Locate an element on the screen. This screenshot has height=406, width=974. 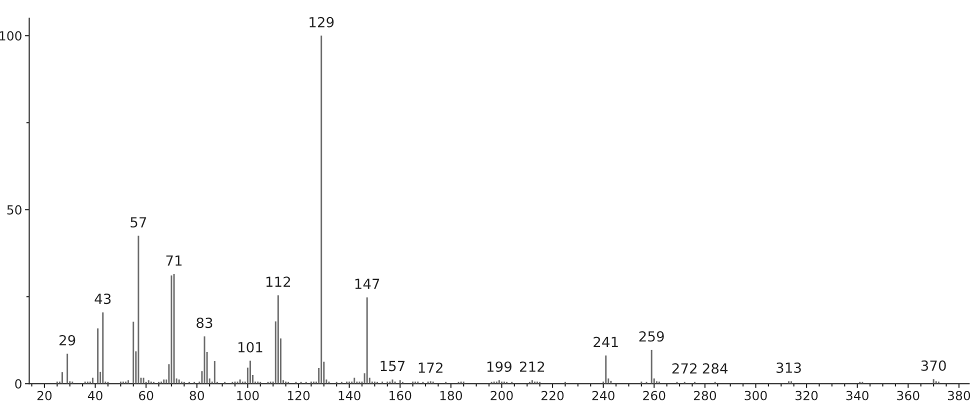
x-tick-label: 180 is located at coordinates (451, 395).